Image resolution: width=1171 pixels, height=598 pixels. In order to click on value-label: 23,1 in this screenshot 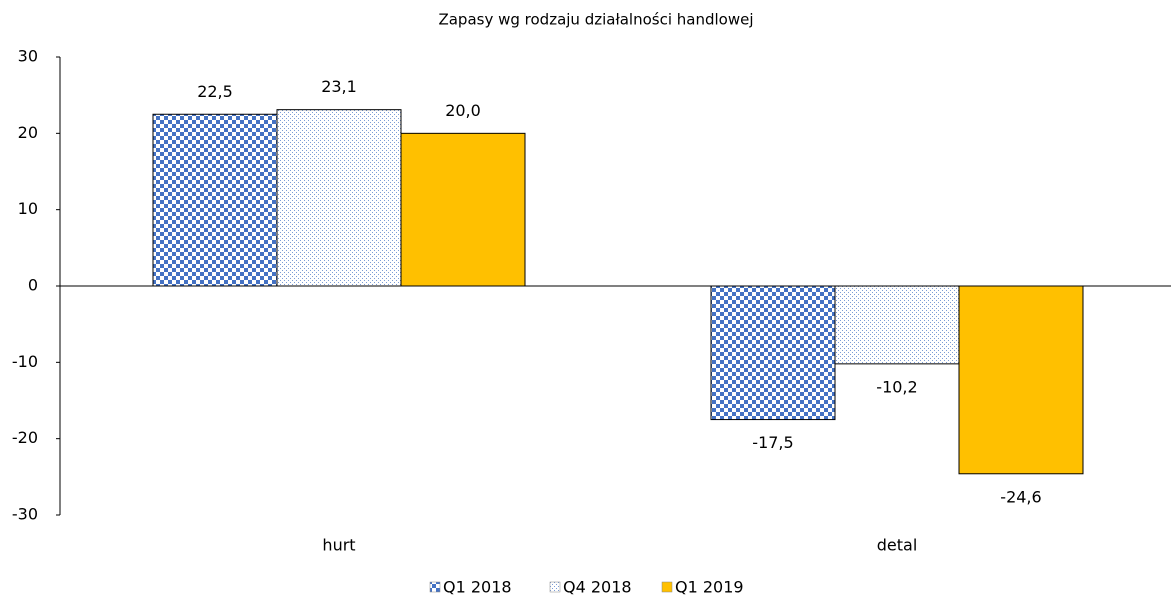, I will do `click(339, 86)`.